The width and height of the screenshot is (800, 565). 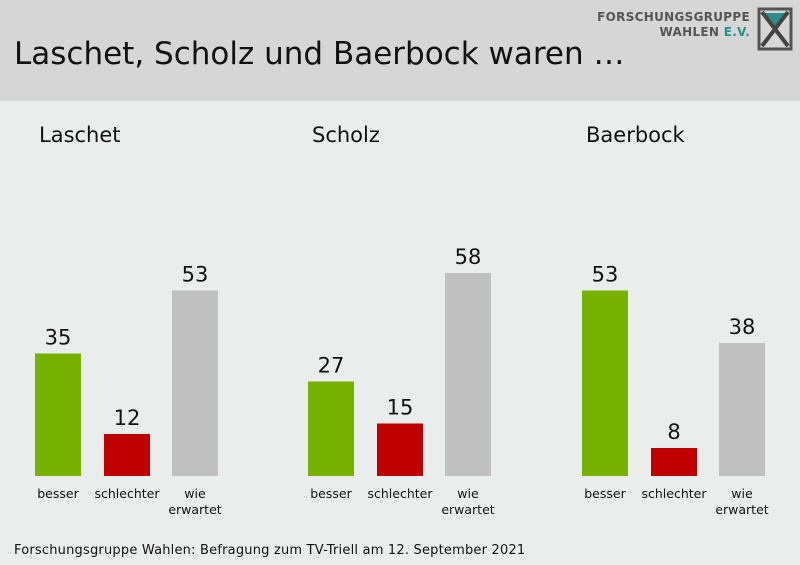 I want to click on value-label-scholz-wie-erwartet: 58, so click(x=468, y=257).